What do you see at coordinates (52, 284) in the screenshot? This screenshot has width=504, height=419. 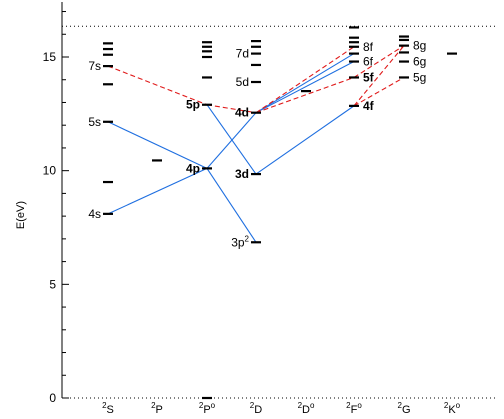 I see `y-tick-label: 5` at bounding box center [52, 284].